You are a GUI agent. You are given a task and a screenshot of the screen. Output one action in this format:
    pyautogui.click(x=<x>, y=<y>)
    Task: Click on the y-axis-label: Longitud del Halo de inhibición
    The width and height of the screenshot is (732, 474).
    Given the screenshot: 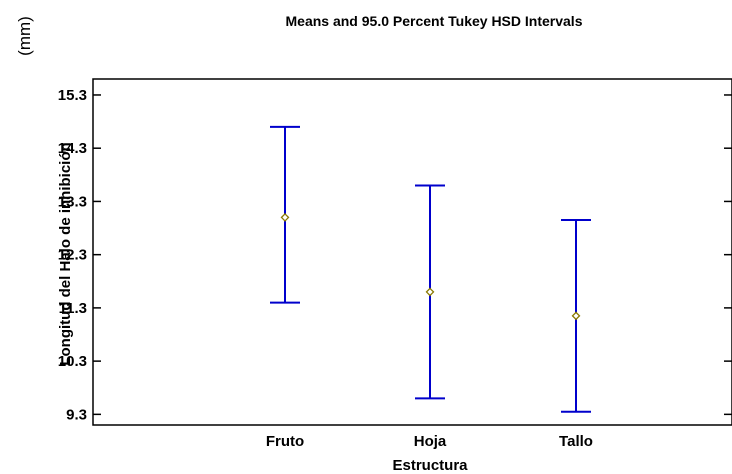 What is the action you would take?
    pyautogui.click(x=65, y=253)
    